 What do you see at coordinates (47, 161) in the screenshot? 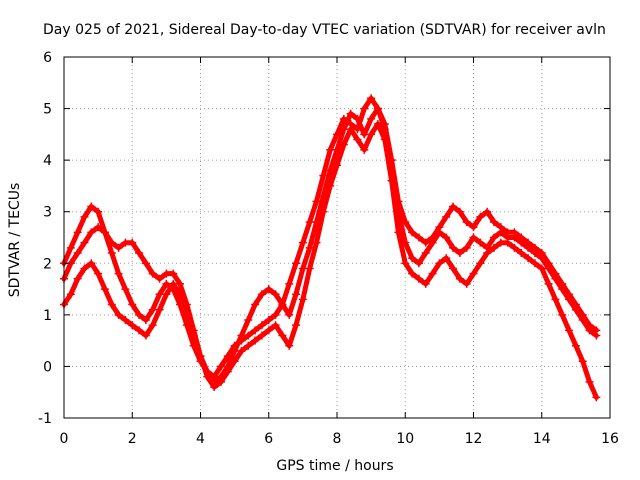
I see `y-tick-label: 4` at bounding box center [47, 161].